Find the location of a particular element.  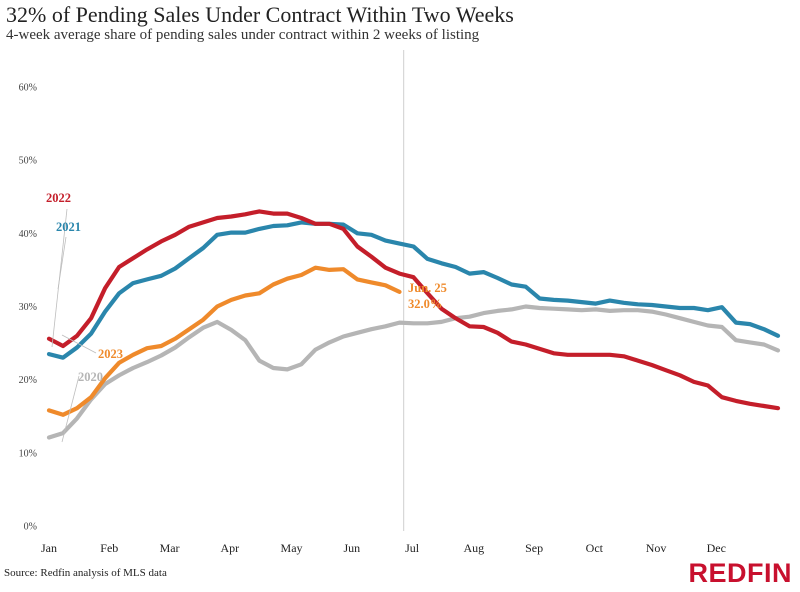

x-tick-label: Jun is located at coordinates (351, 548).